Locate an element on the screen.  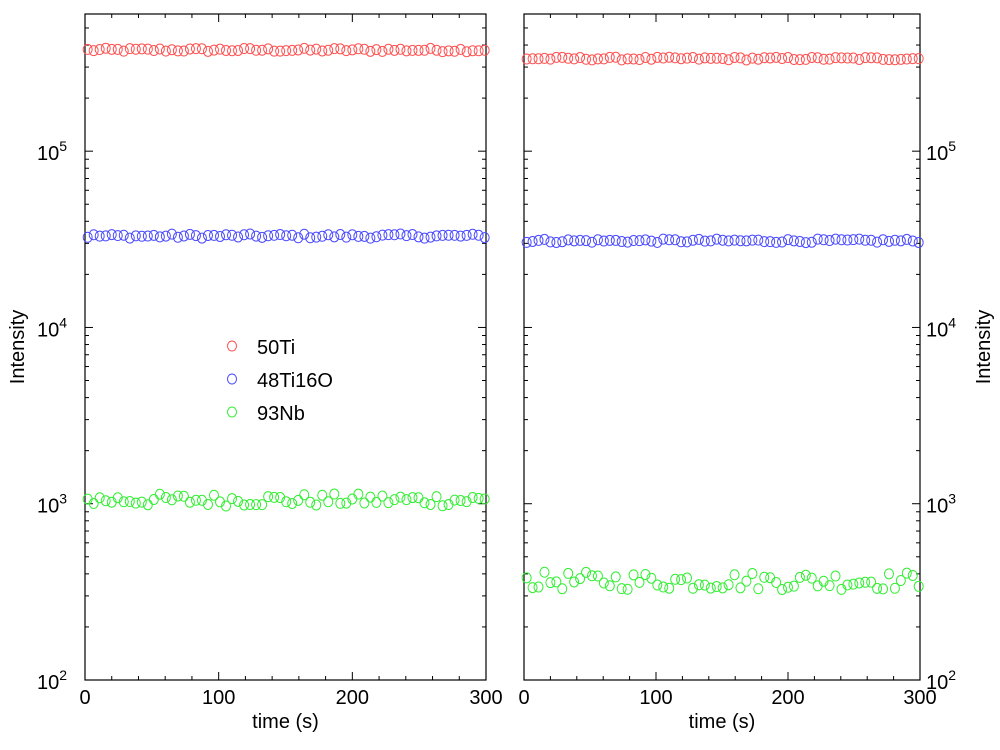
x-tick-label: 100 is located at coordinates (655, 698).